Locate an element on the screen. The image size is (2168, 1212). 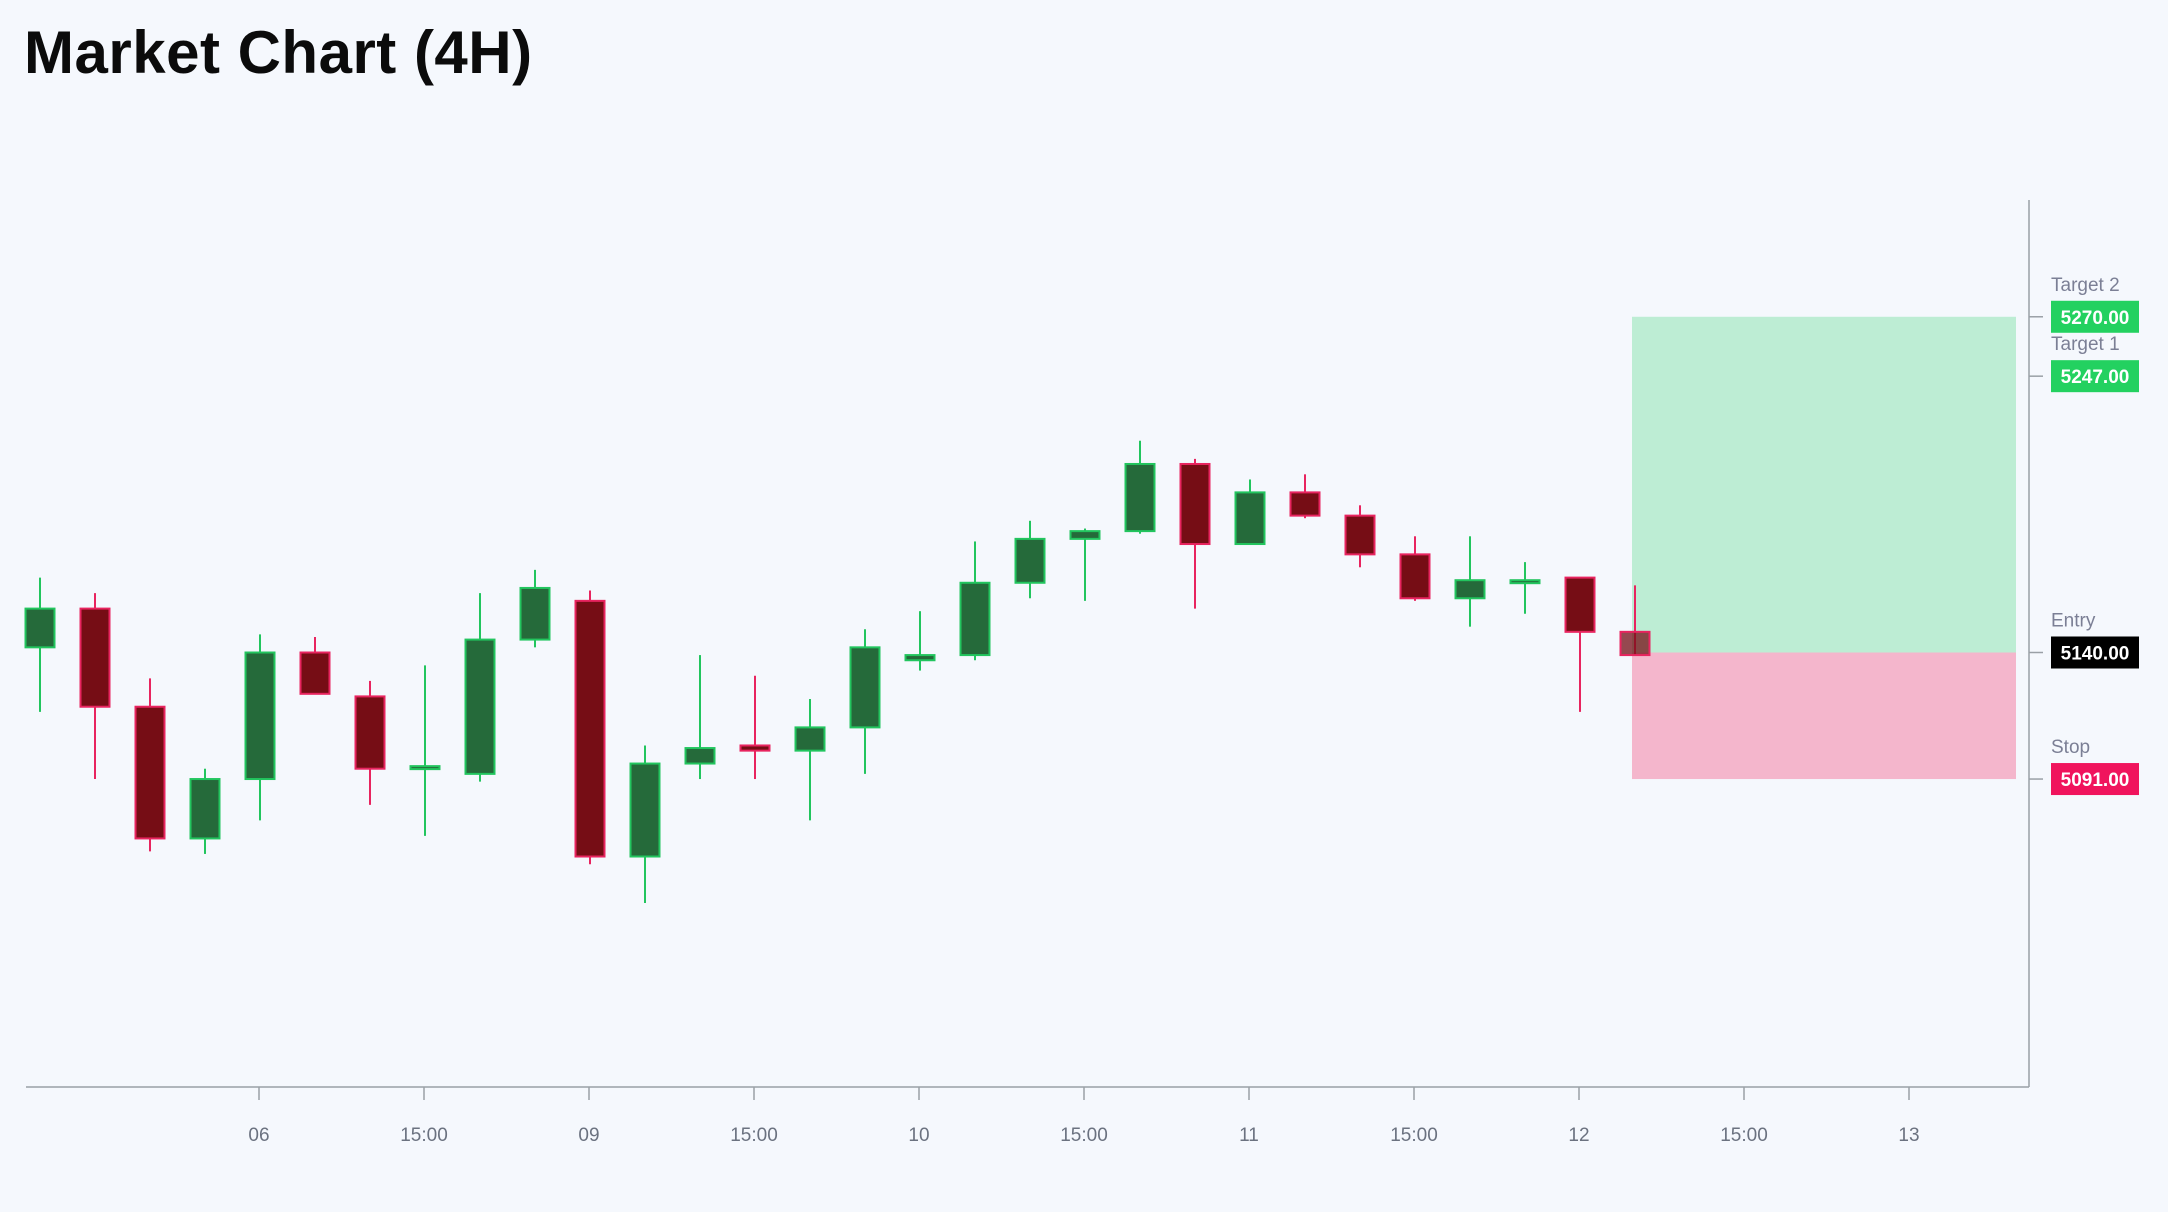
x-tick-label: 09 is located at coordinates (588, 1135).